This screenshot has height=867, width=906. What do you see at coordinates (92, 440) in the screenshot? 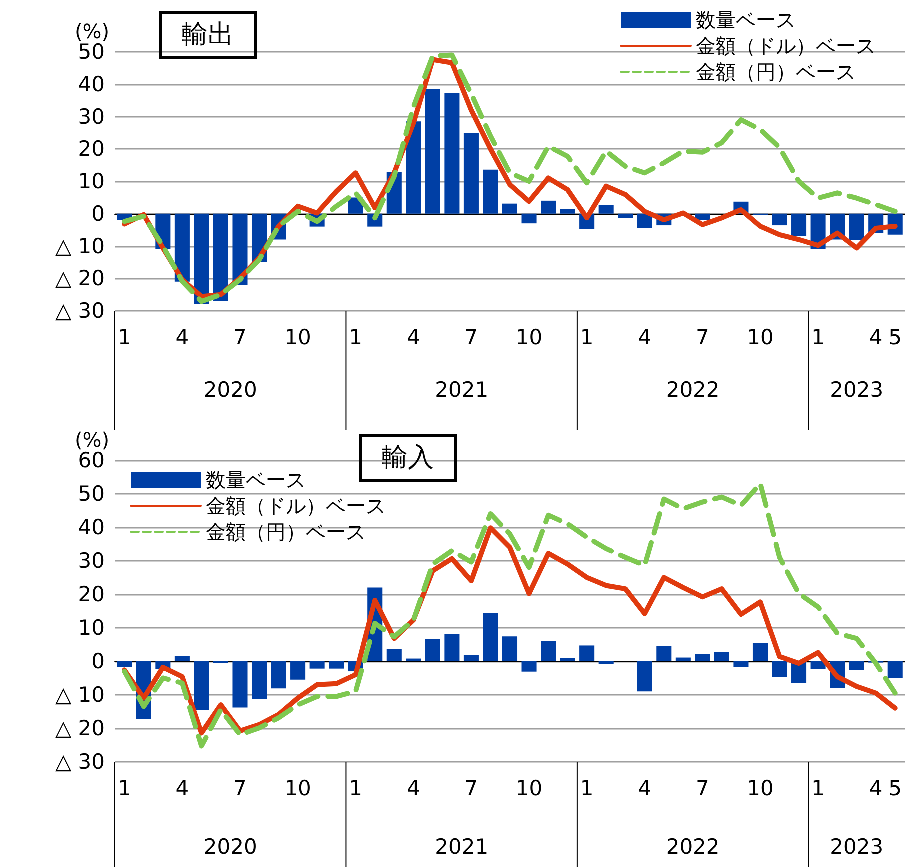
I see `y-axis-title: (%)` at bounding box center [92, 440].